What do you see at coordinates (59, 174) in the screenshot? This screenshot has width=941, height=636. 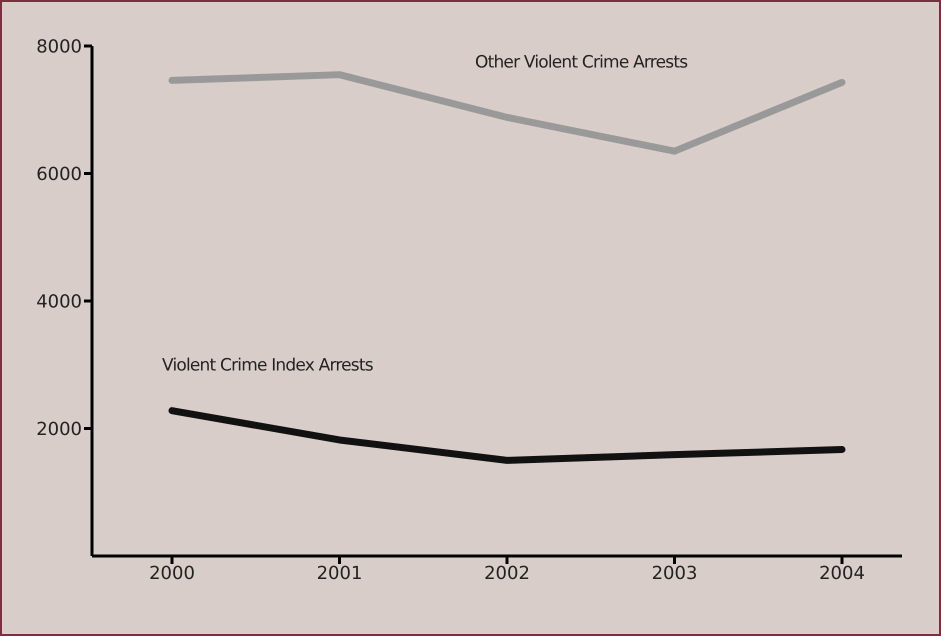 I see `y-tick-label: 6000` at bounding box center [59, 174].